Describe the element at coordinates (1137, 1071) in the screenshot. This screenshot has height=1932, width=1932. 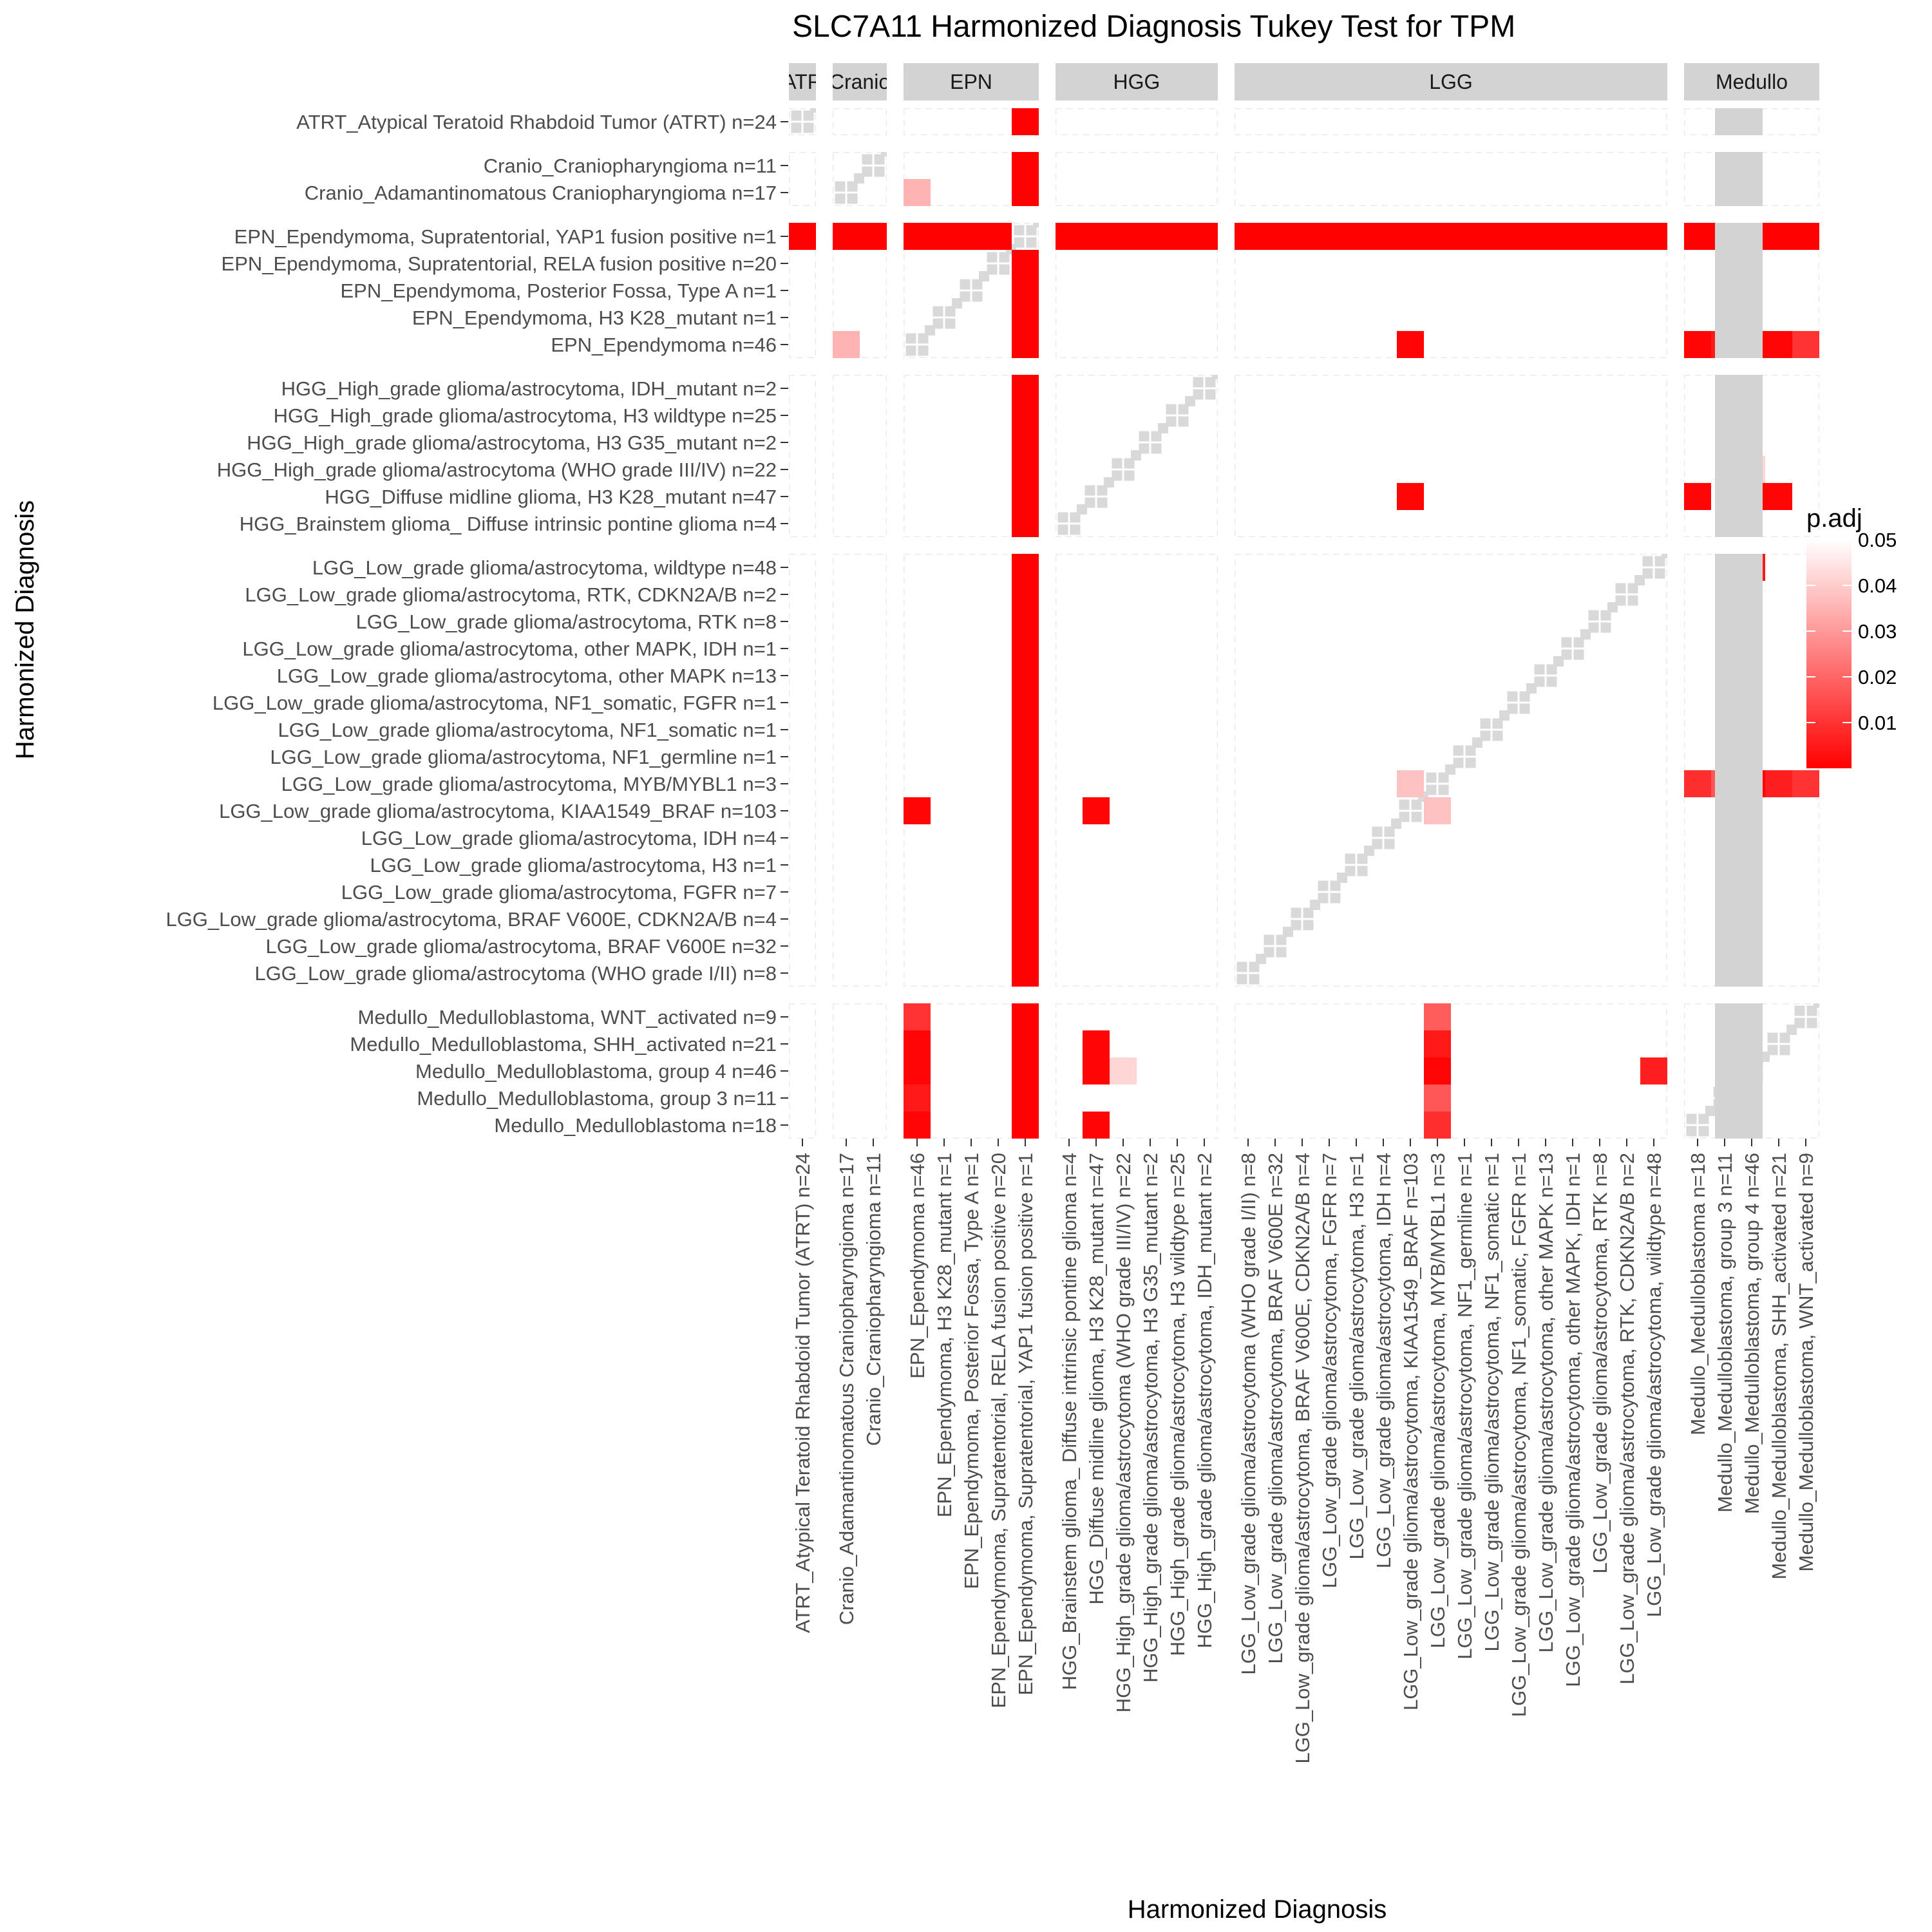
I see `panel-medullo-hgg` at that location.